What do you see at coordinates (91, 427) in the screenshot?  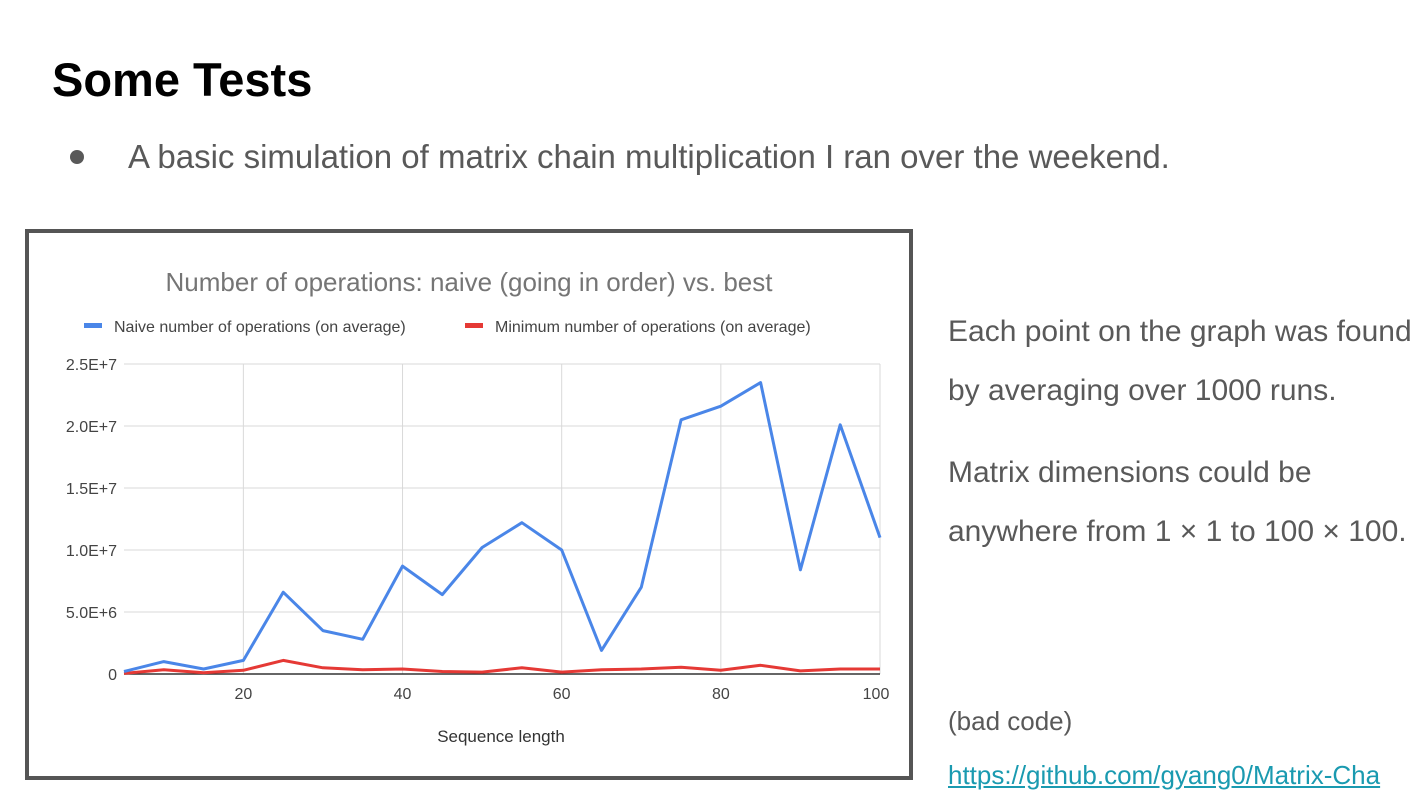 I see `y-tick-label-4: 2.0E+7` at bounding box center [91, 427].